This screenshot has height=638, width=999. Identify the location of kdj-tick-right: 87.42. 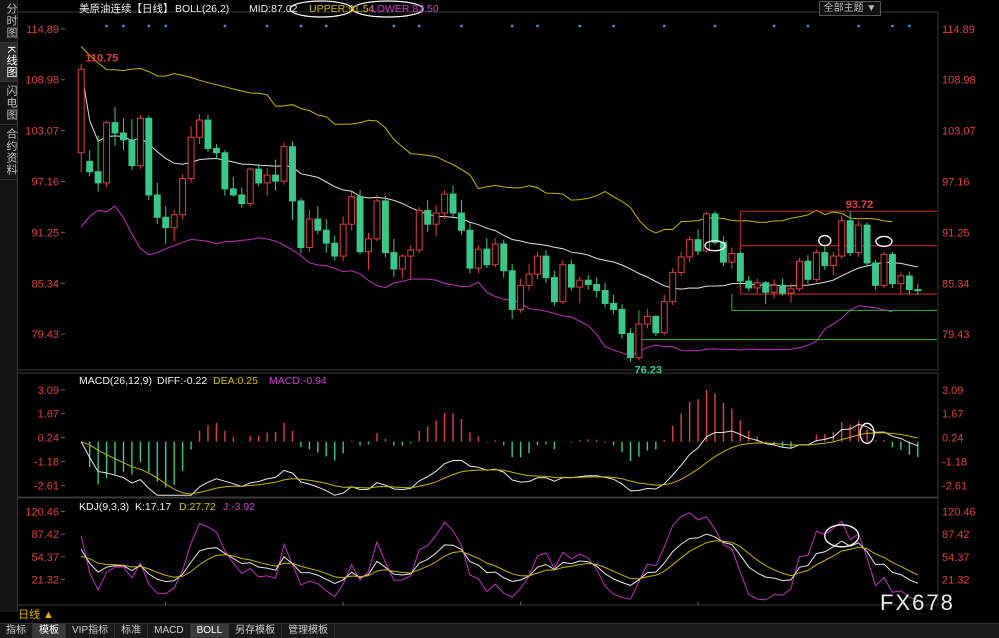
(956, 535).